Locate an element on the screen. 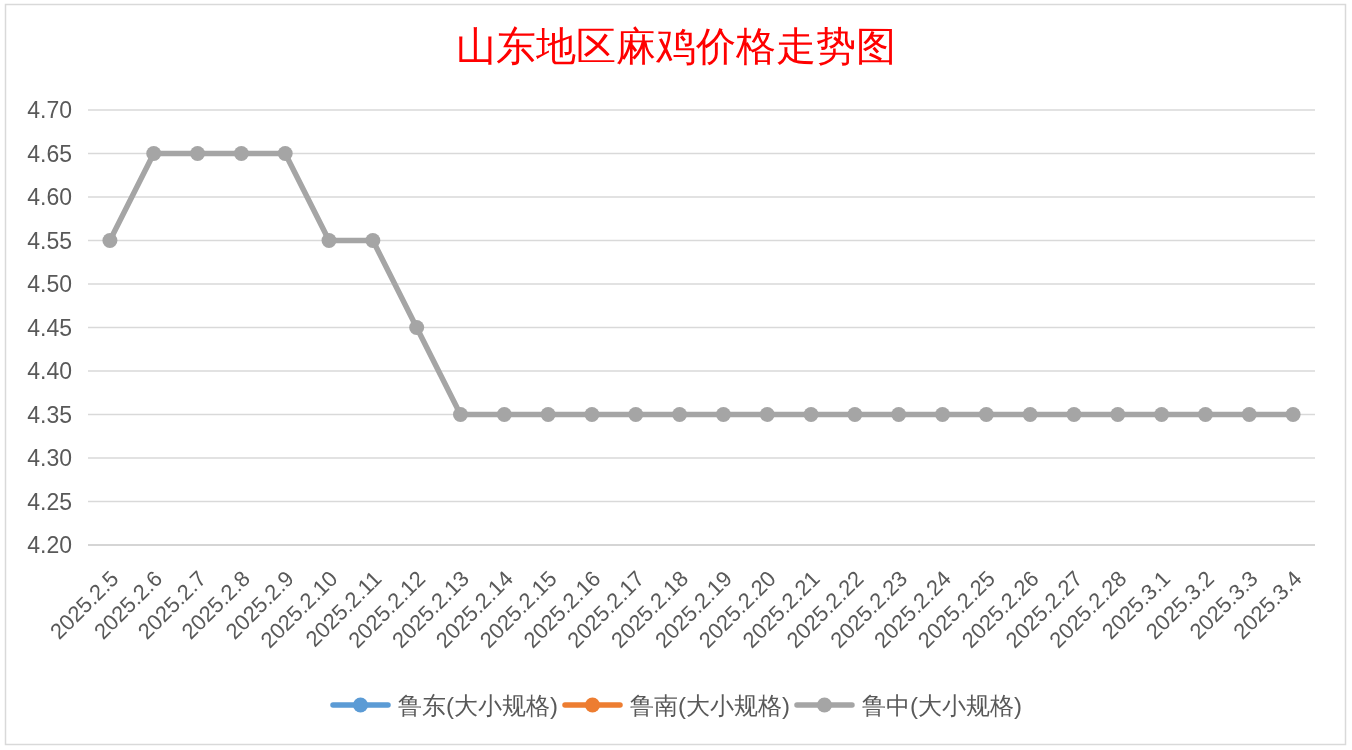 This screenshot has width=1352, height=750. y-tick-label: 4.20 is located at coordinates (49, 545).